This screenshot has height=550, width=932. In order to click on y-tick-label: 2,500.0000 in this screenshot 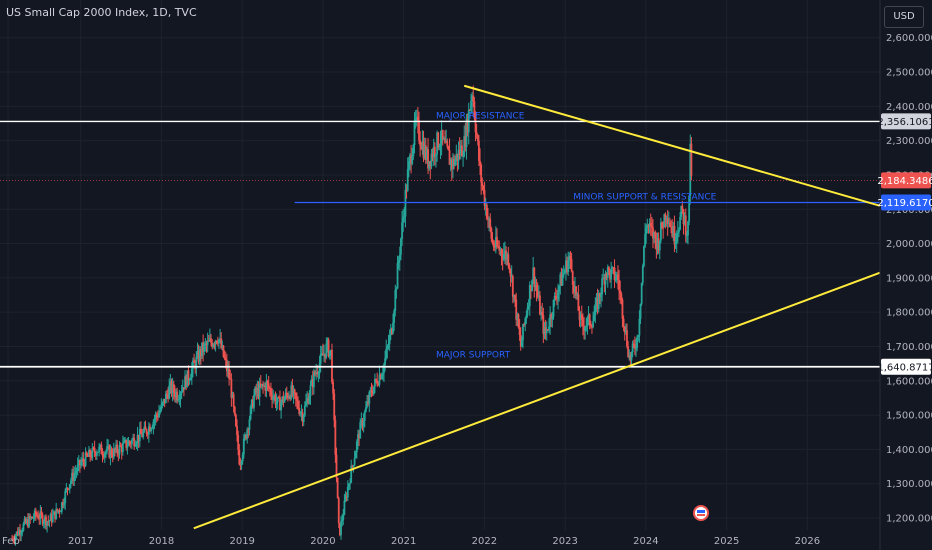, I will do `click(909, 73)`.